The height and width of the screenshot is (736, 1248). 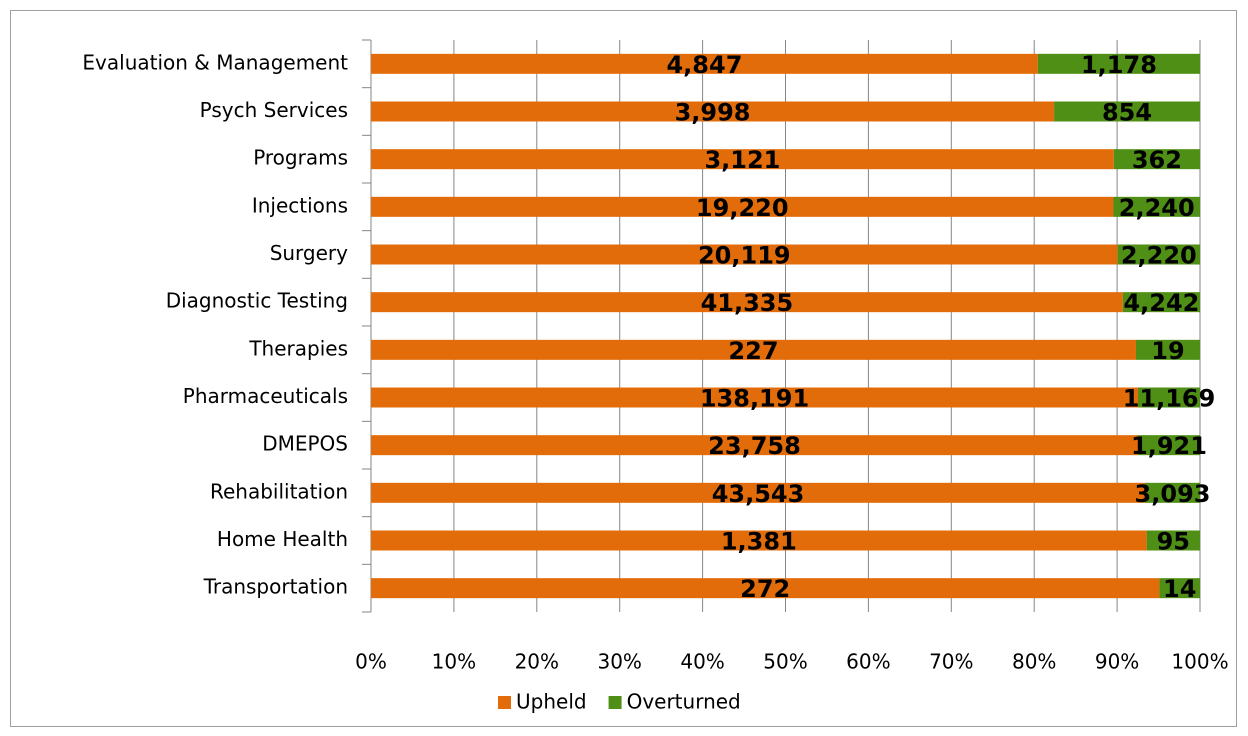 What do you see at coordinates (785, 662) in the screenshot?
I see `x-tick-label: 50%` at bounding box center [785, 662].